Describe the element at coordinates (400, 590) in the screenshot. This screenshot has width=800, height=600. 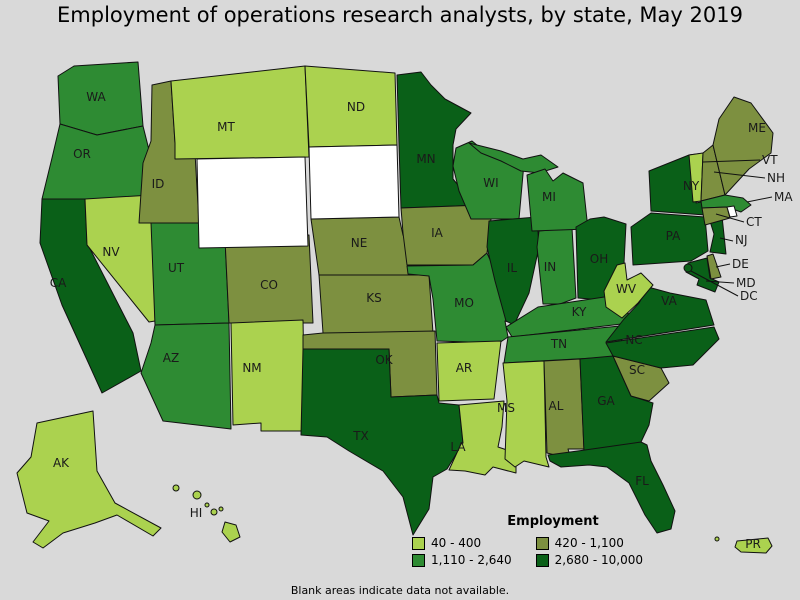
I see `footnote: Blank areas indicate data not available.` at that location.